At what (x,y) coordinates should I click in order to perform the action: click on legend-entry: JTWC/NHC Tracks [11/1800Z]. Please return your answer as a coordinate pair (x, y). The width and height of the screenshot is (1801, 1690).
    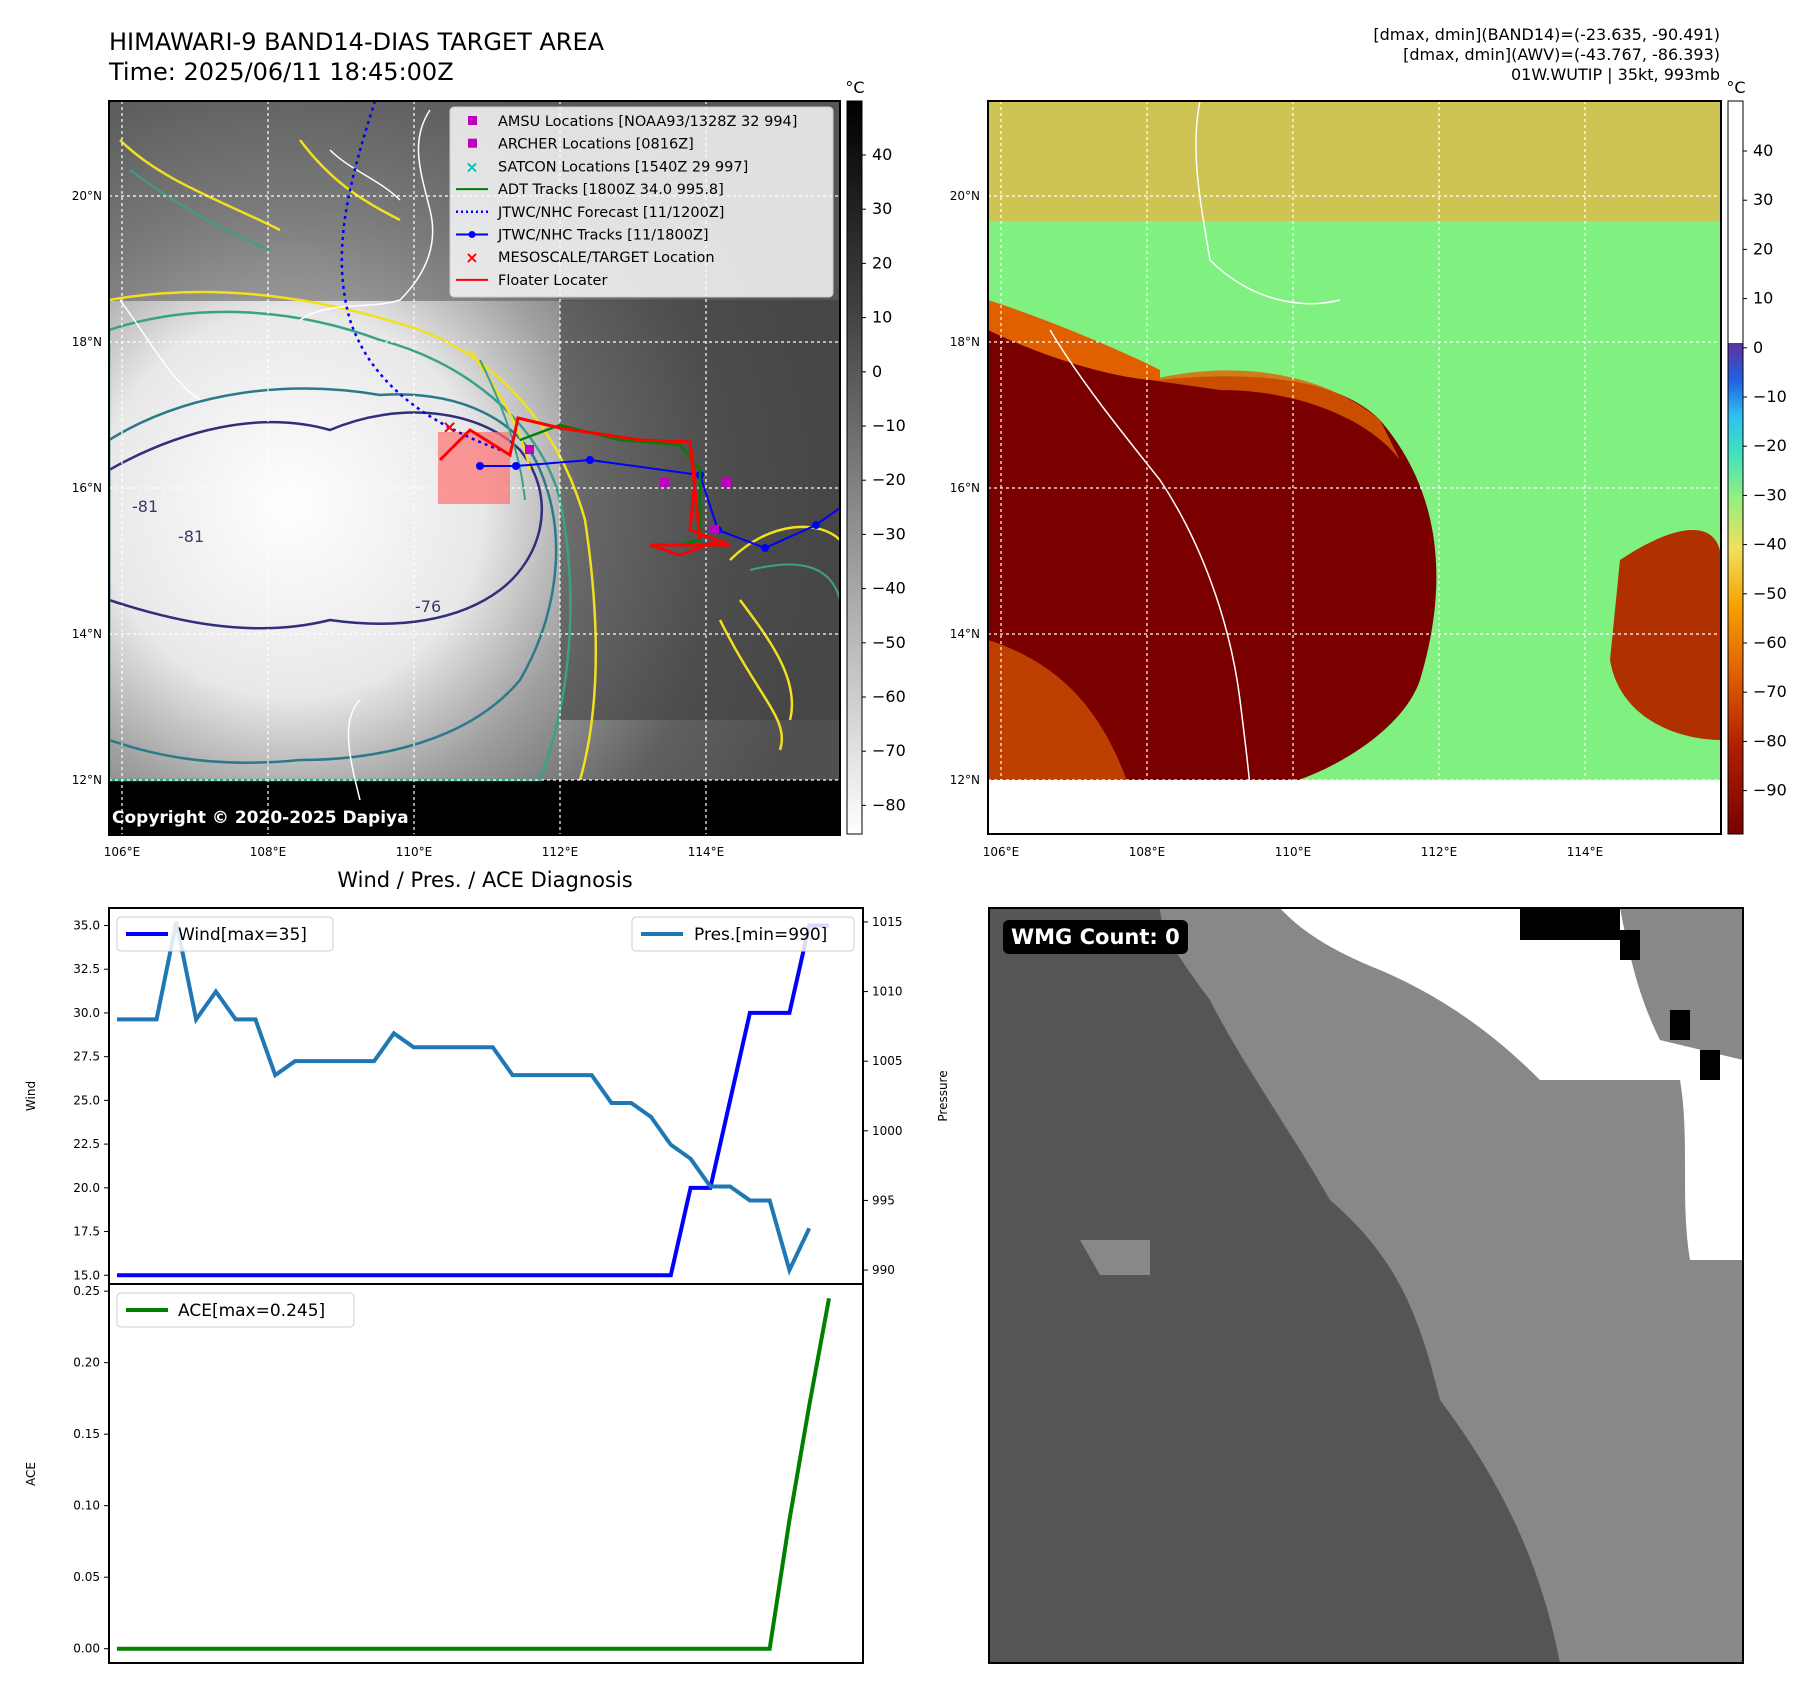
    Looking at the image, I should click on (582, 236).